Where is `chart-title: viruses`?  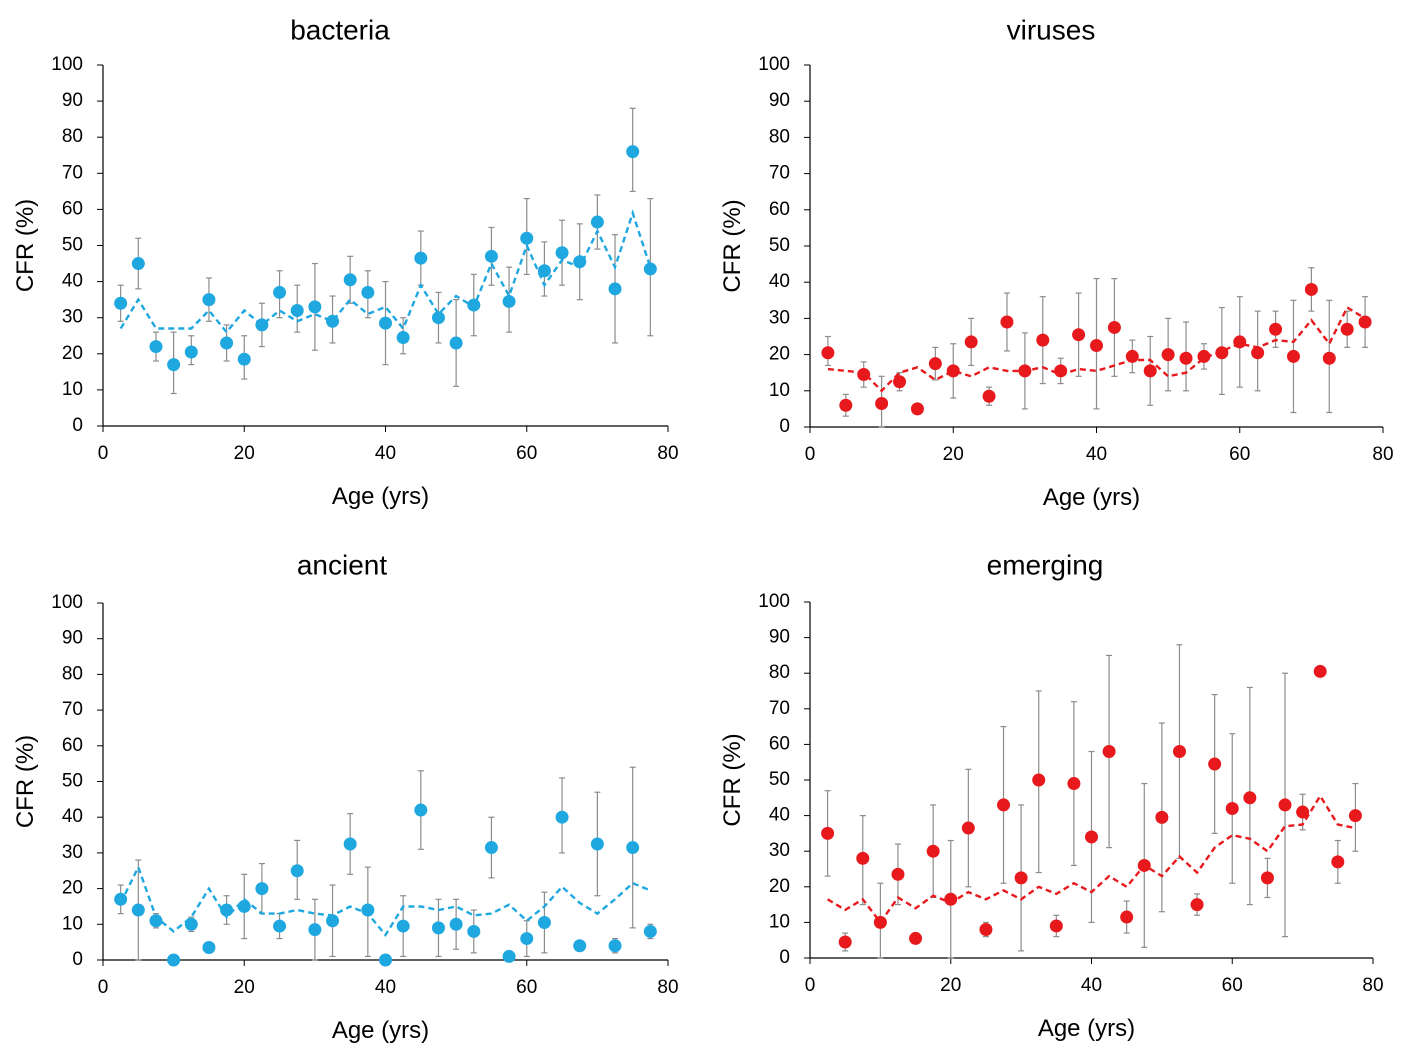
chart-title: viruses is located at coordinates (1051, 29).